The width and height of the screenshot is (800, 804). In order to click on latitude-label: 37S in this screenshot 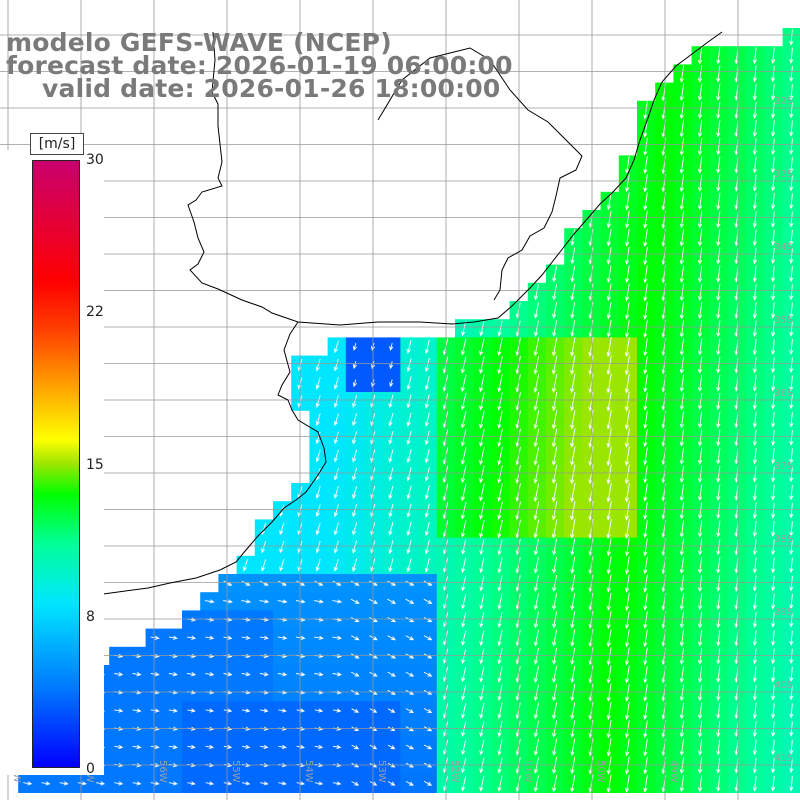, I will do `click(783, 466)`.